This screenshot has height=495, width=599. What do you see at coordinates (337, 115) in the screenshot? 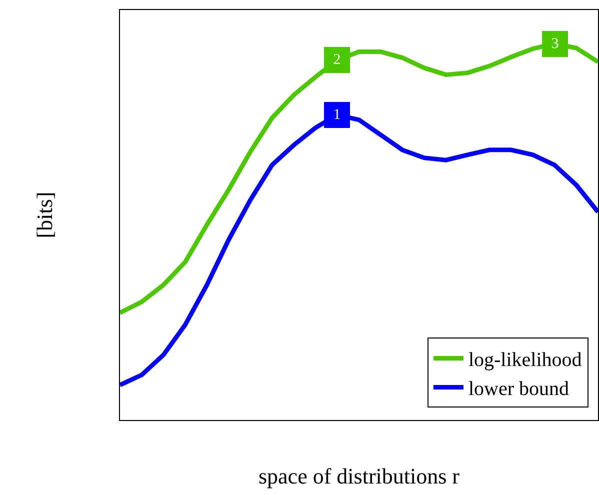
I see `annotation: 1` at bounding box center [337, 115].